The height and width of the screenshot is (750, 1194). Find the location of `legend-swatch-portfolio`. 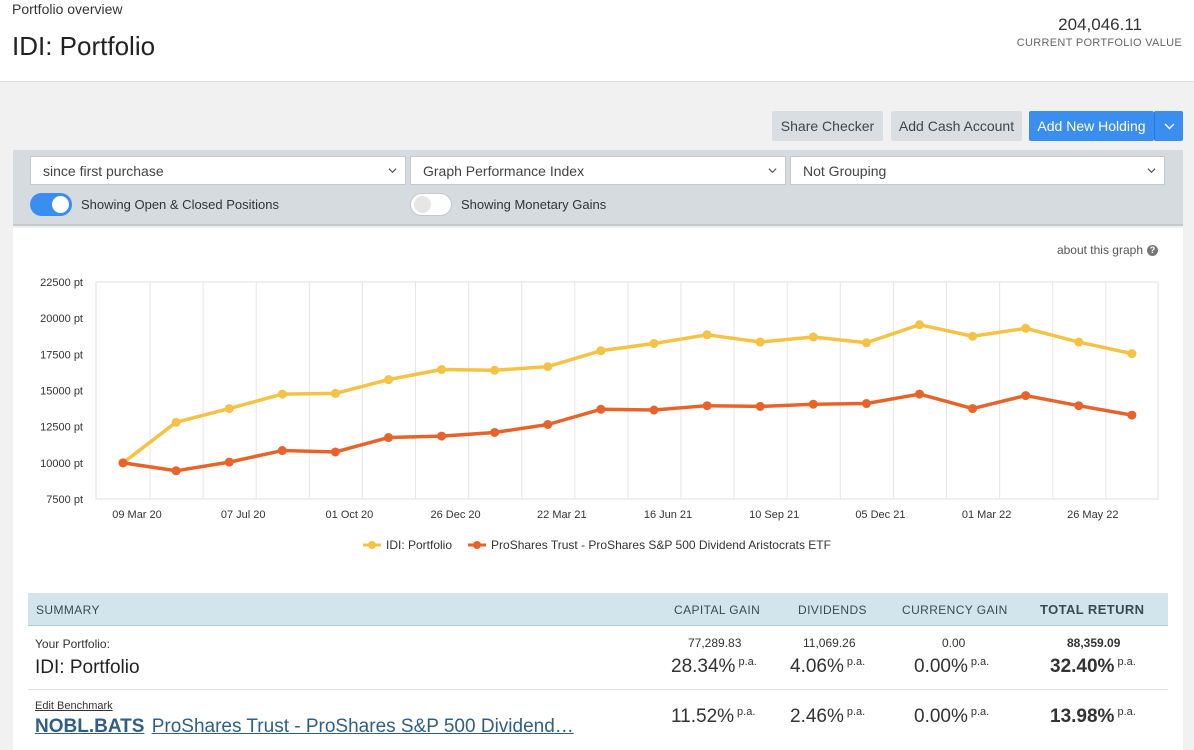

legend-swatch-portfolio is located at coordinates (372, 545).